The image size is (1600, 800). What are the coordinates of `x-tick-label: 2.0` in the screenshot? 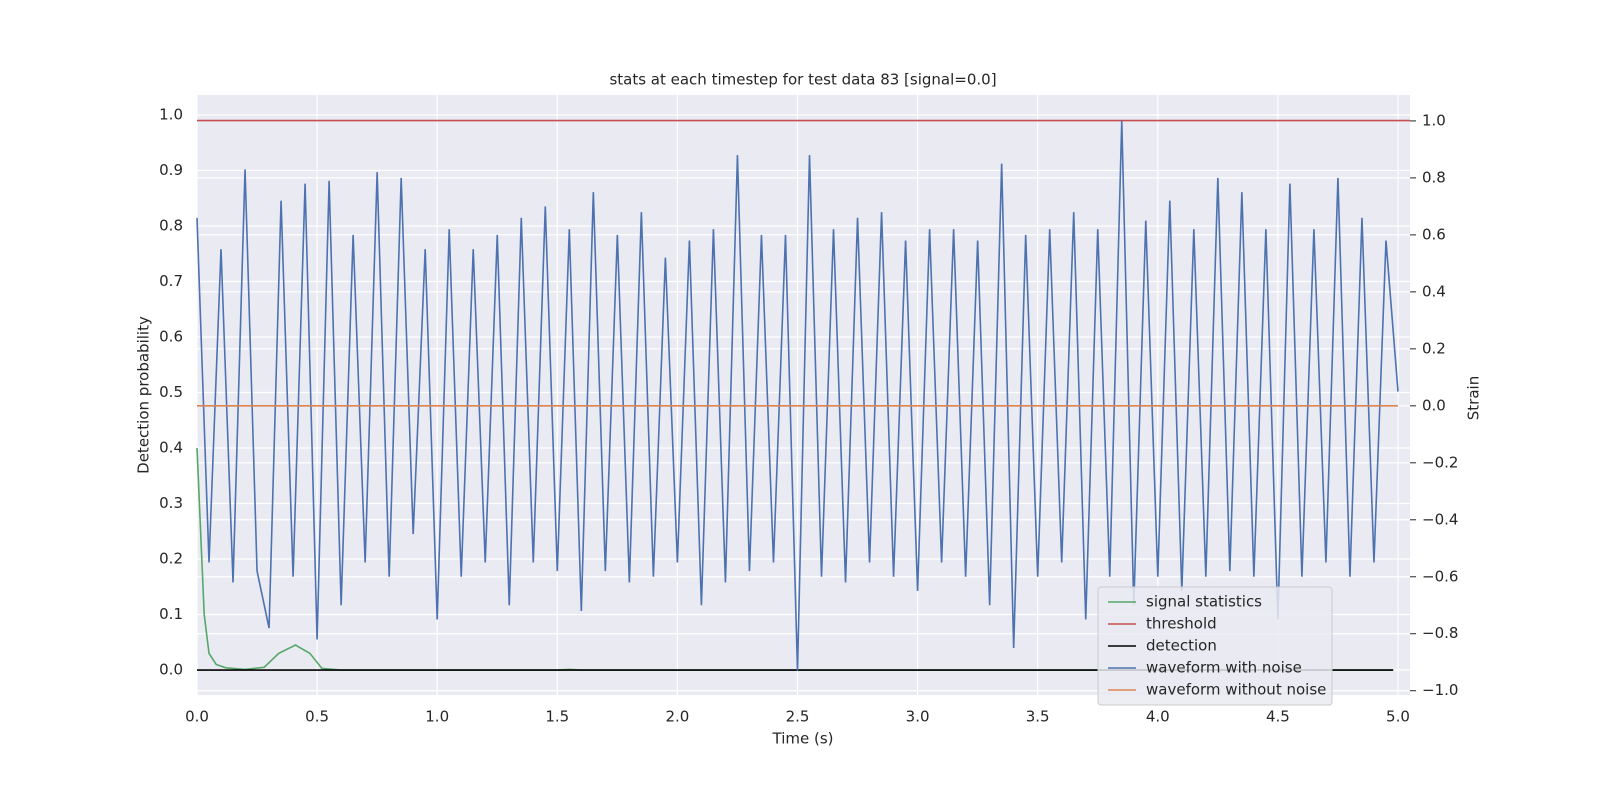 It's located at (677, 717).